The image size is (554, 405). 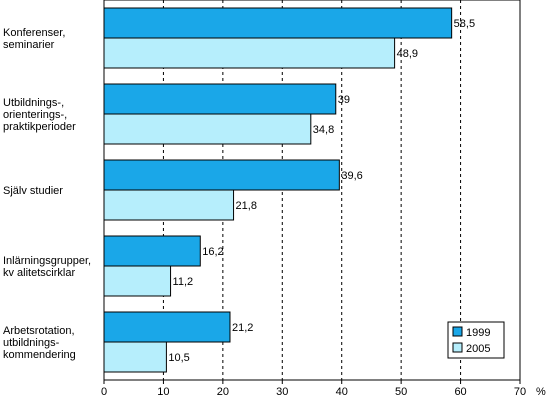 What do you see at coordinates (457, 331) in the screenshot?
I see `legend-swatch-1999` at bounding box center [457, 331].